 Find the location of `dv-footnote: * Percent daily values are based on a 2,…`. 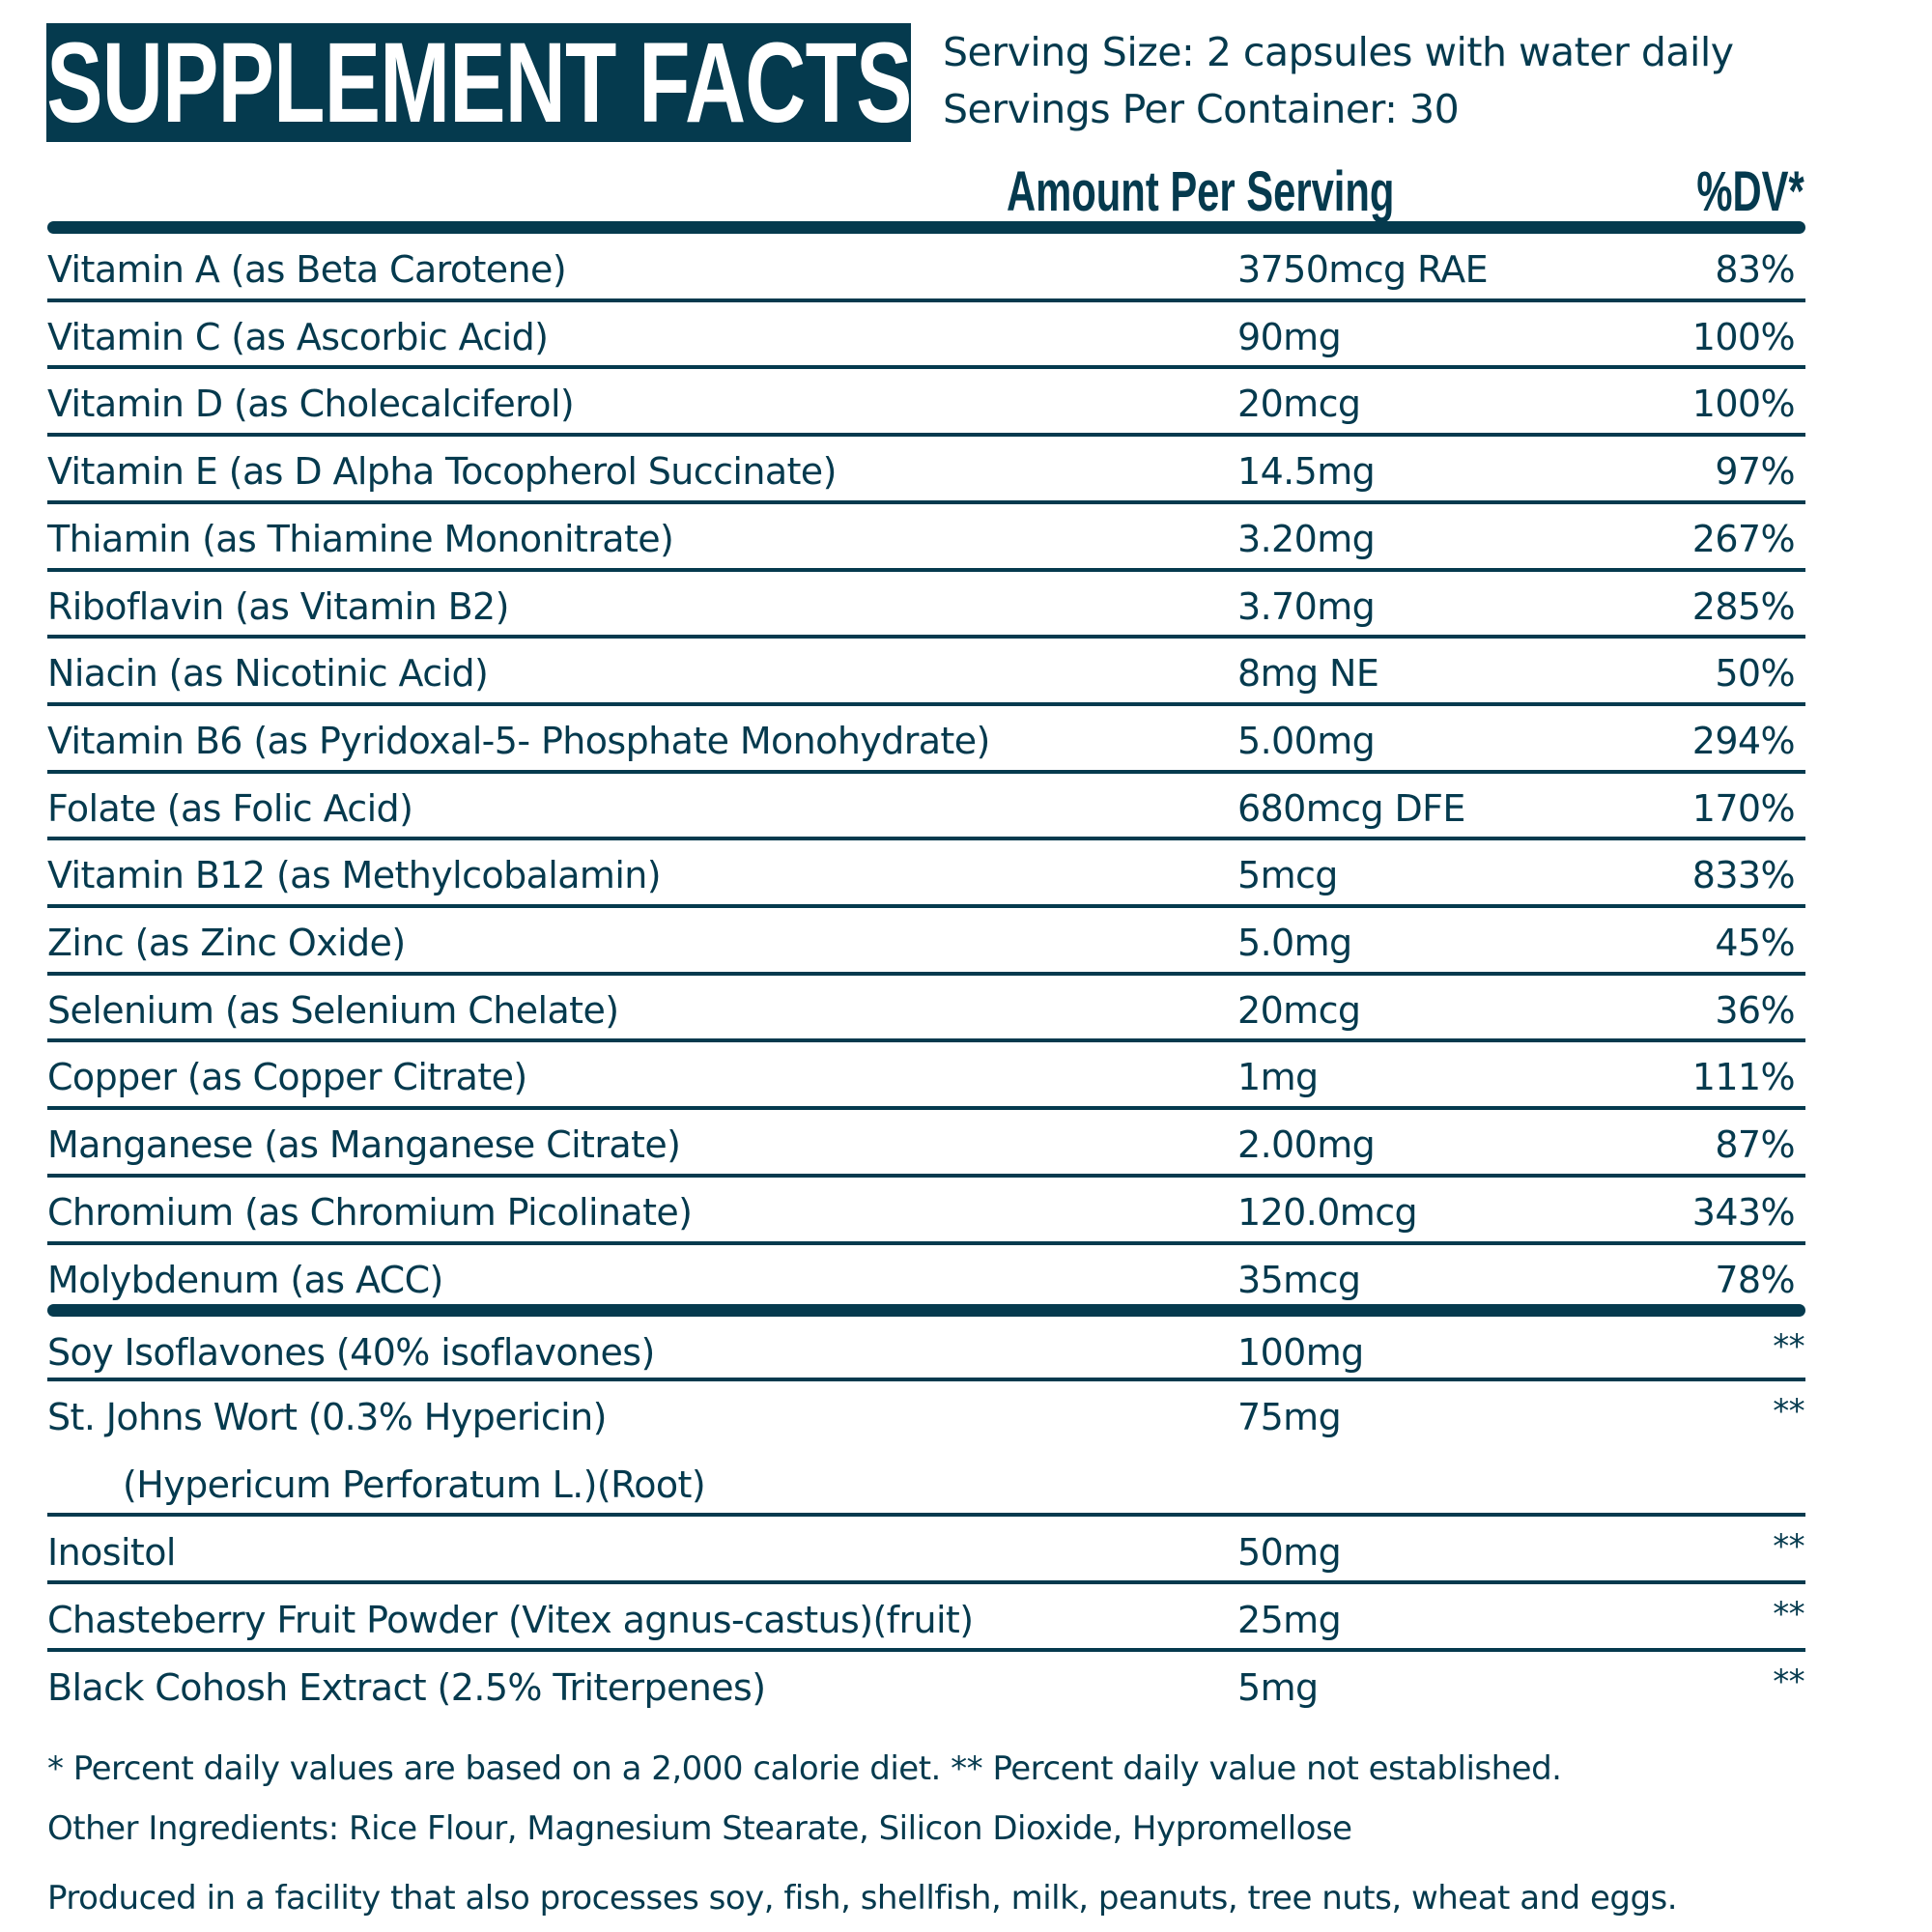

dv-footnote: * Percent daily values are based on a 2,… is located at coordinates (804, 1768).